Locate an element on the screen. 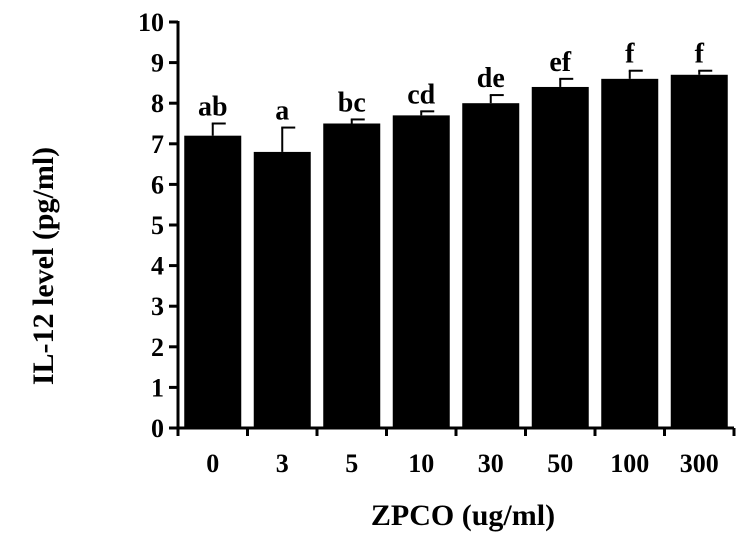  x-tick-label: 300 is located at coordinates (699, 463).